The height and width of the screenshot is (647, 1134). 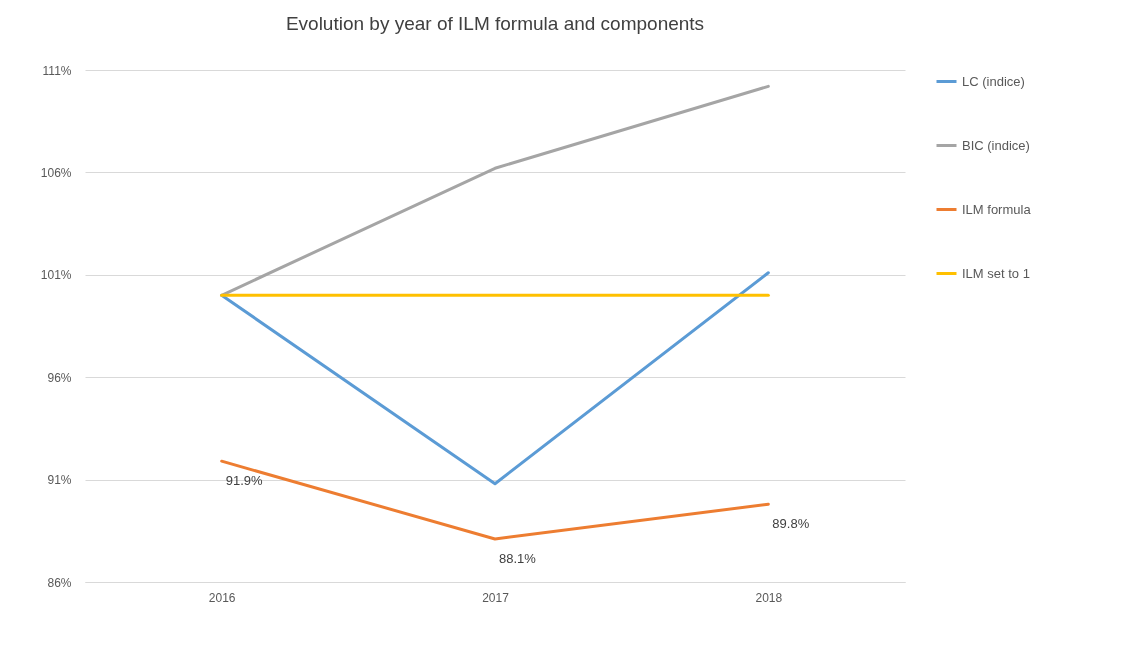 I want to click on data-label: 91.9%, so click(x=244, y=481).